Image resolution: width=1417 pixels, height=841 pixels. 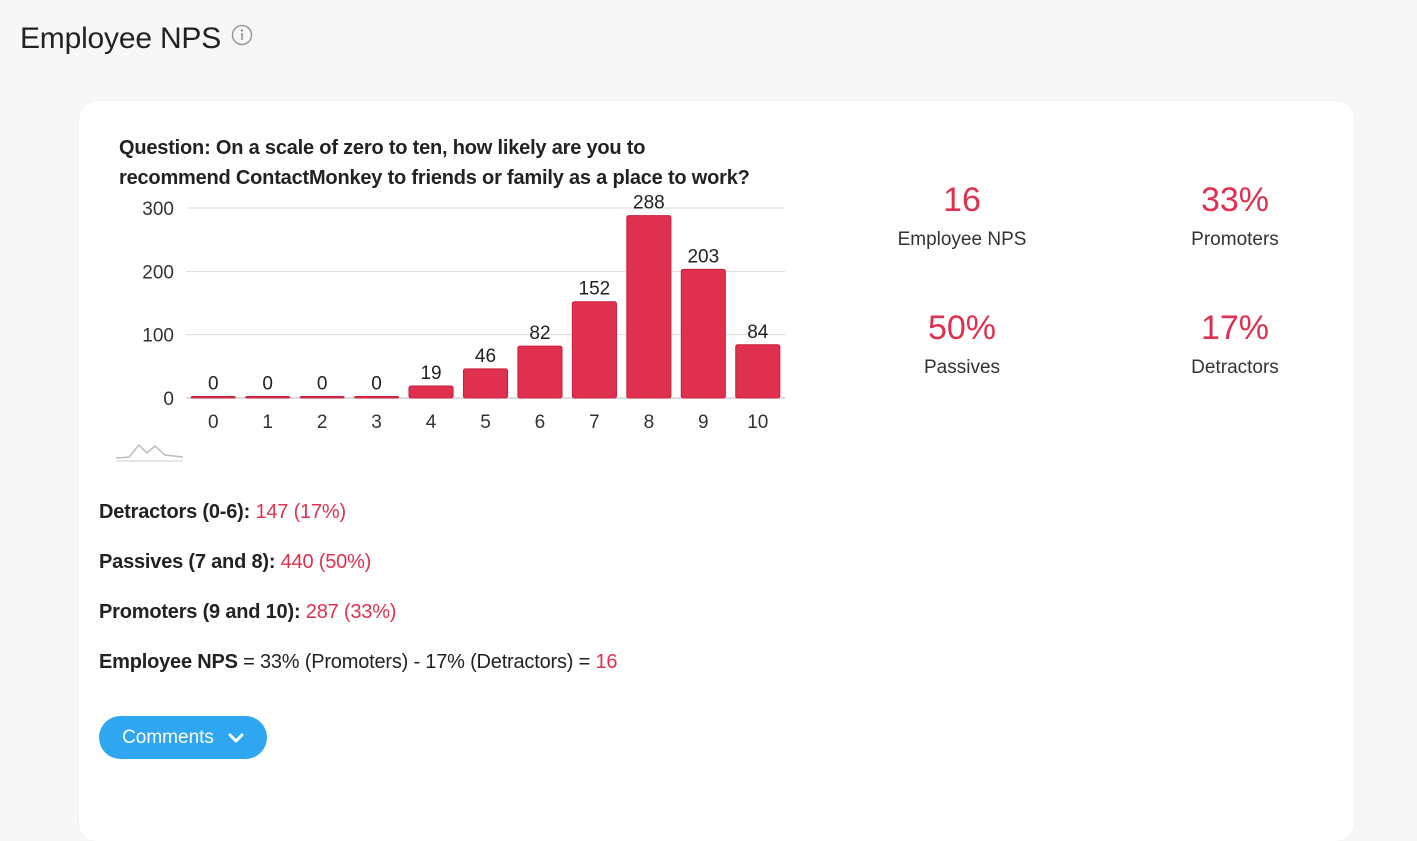 I want to click on x-tick-label: 4, so click(x=431, y=422).